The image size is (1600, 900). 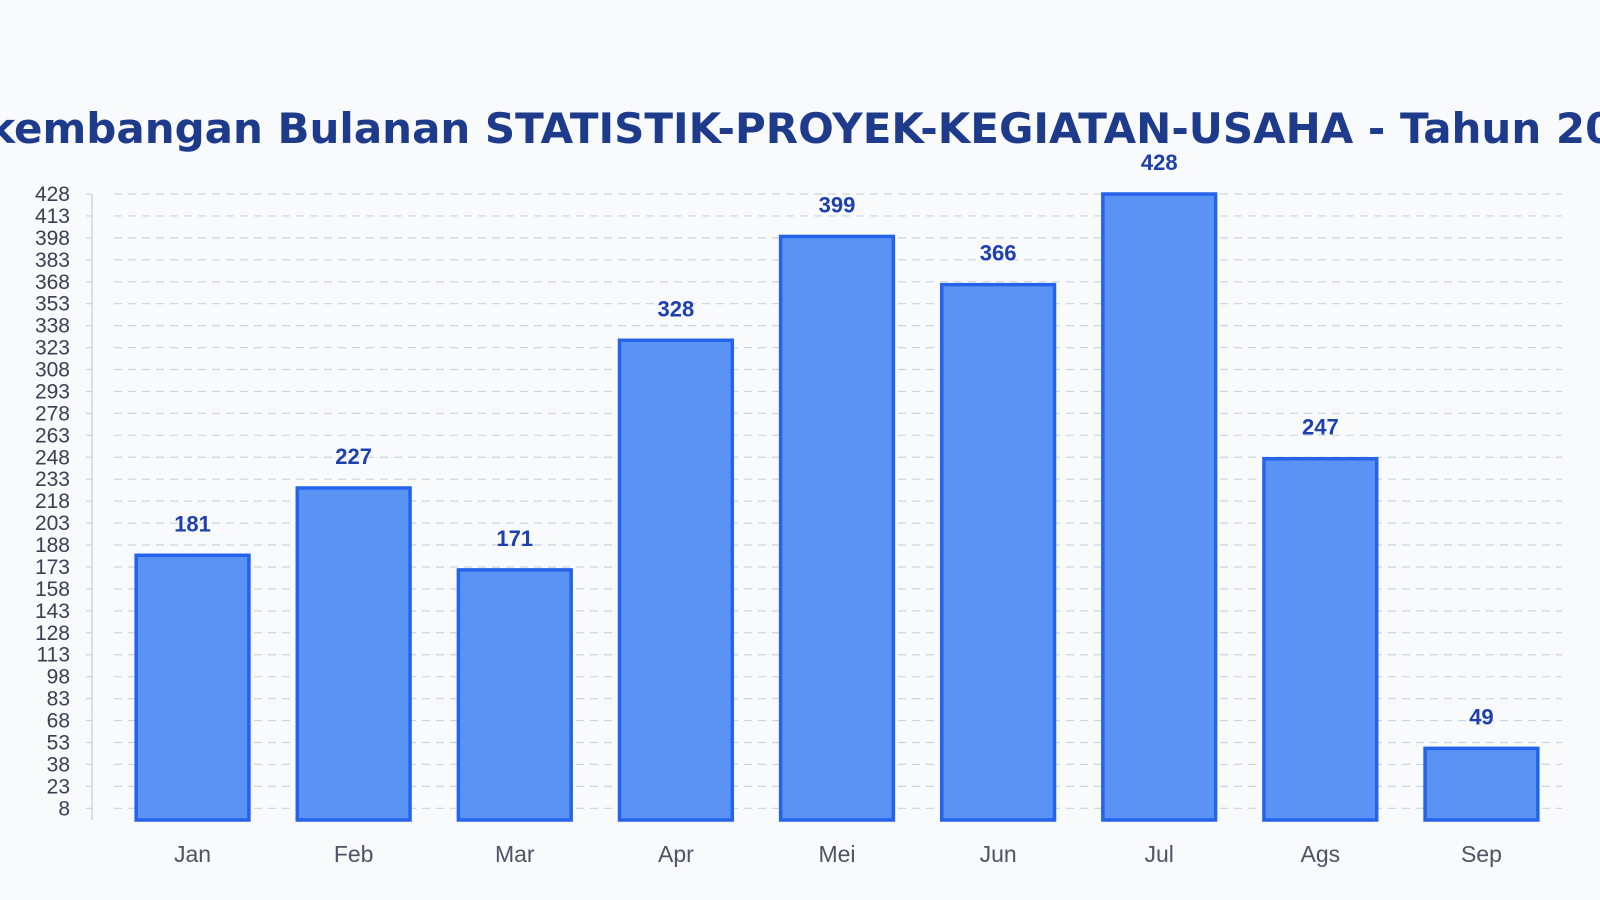 What do you see at coordinates (52, 391) in the screenshot?
I see `y-tick-label: 293` at bounding box center [52, 391].